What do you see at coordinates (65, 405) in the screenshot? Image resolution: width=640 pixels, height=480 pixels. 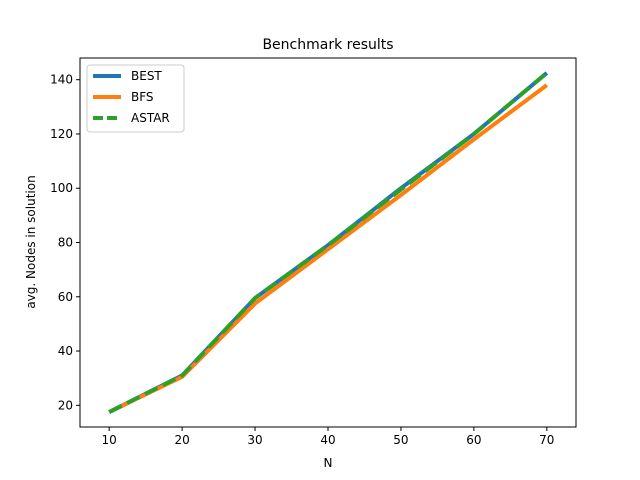 I see `y-tick-label: 20` at bounding box center [65, 405].